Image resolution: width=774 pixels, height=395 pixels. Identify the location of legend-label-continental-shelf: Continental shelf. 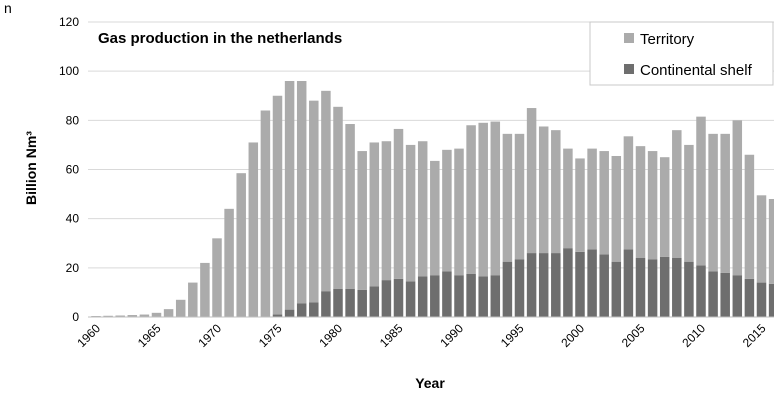
(696, 70).